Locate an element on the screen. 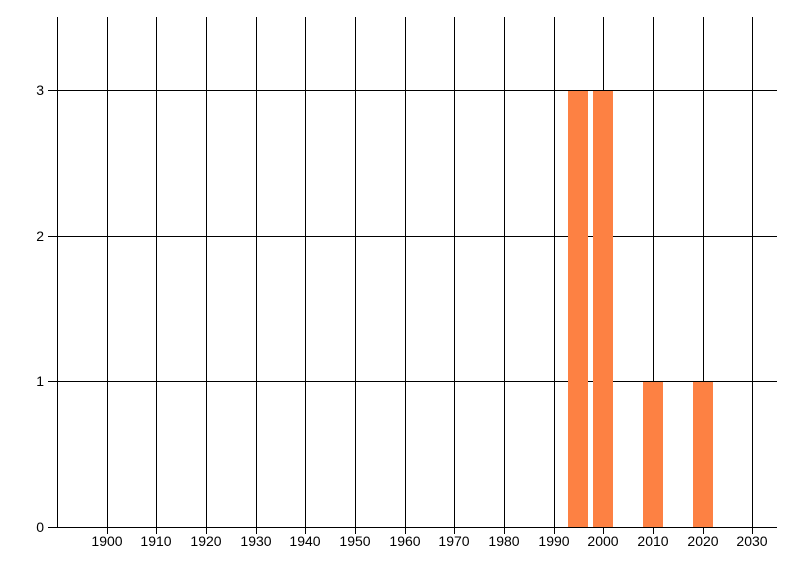 This screenshot has width=800, height=576. x-tick-label: 1910 is located at coordinates (156, 541).